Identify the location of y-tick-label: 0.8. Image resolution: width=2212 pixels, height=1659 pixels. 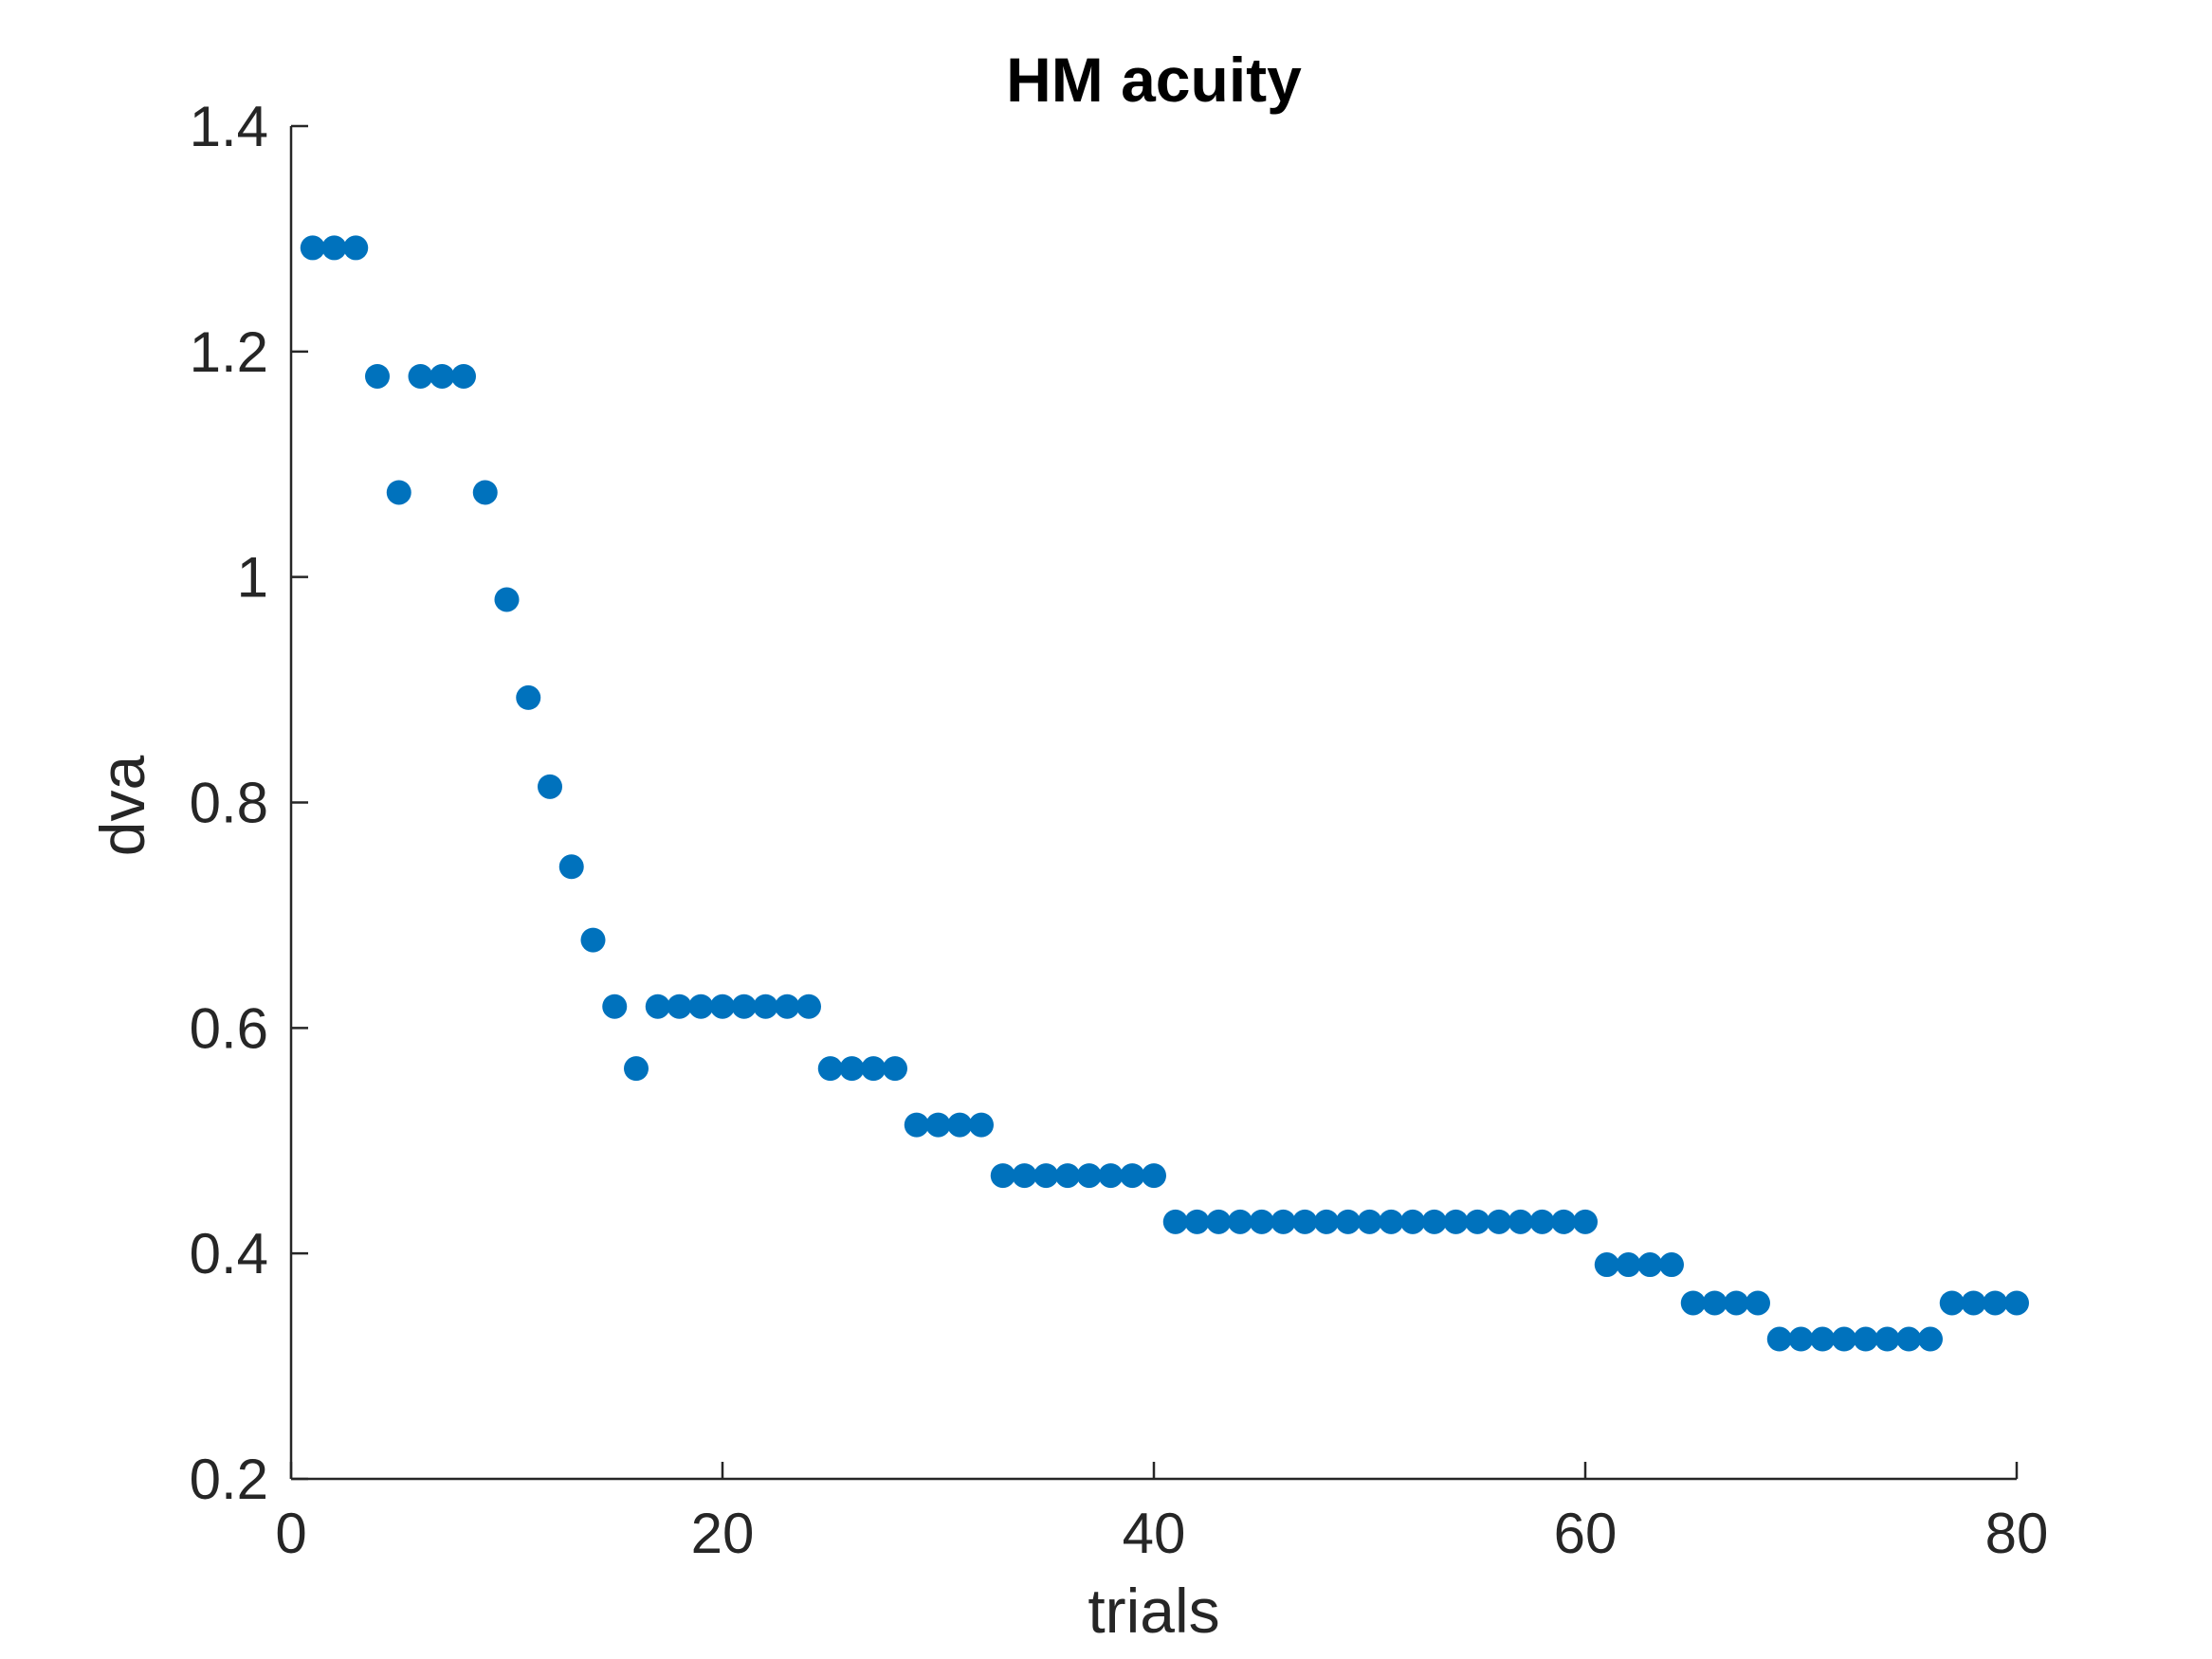
(229, 803).